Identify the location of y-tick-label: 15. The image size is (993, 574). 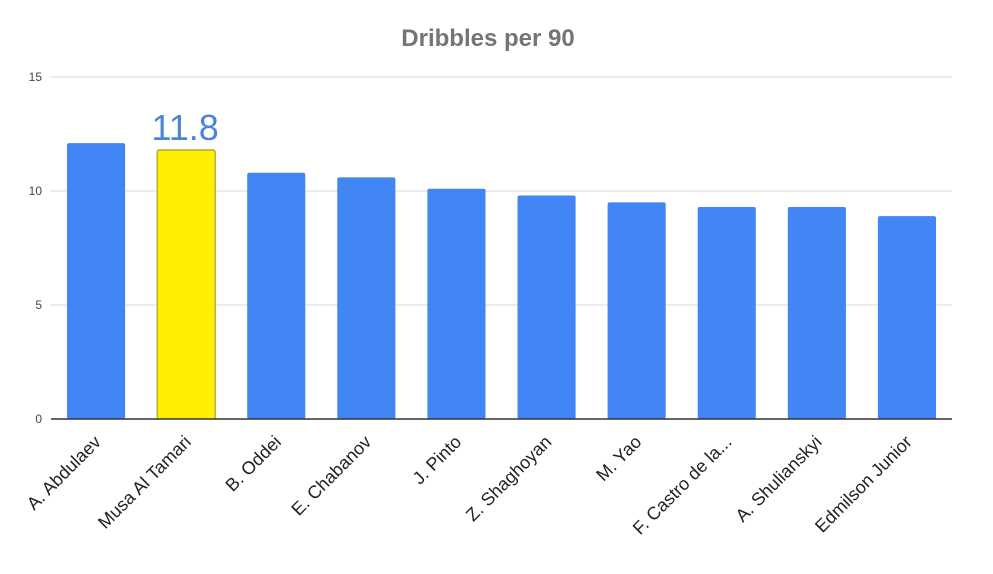
(36, 77).